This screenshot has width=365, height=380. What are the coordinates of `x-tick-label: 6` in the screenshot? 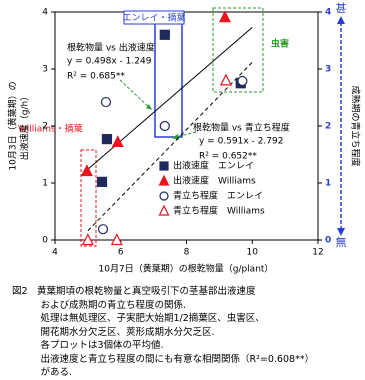 It's located at (121, 253).